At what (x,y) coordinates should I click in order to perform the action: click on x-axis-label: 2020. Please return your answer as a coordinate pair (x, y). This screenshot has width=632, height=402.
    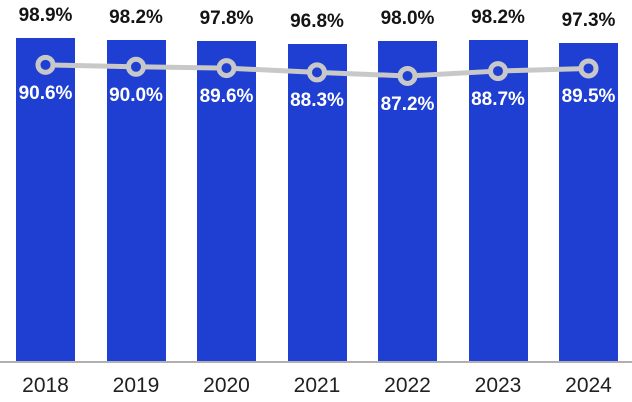
    Looking at the image, I should click on (226, 385).